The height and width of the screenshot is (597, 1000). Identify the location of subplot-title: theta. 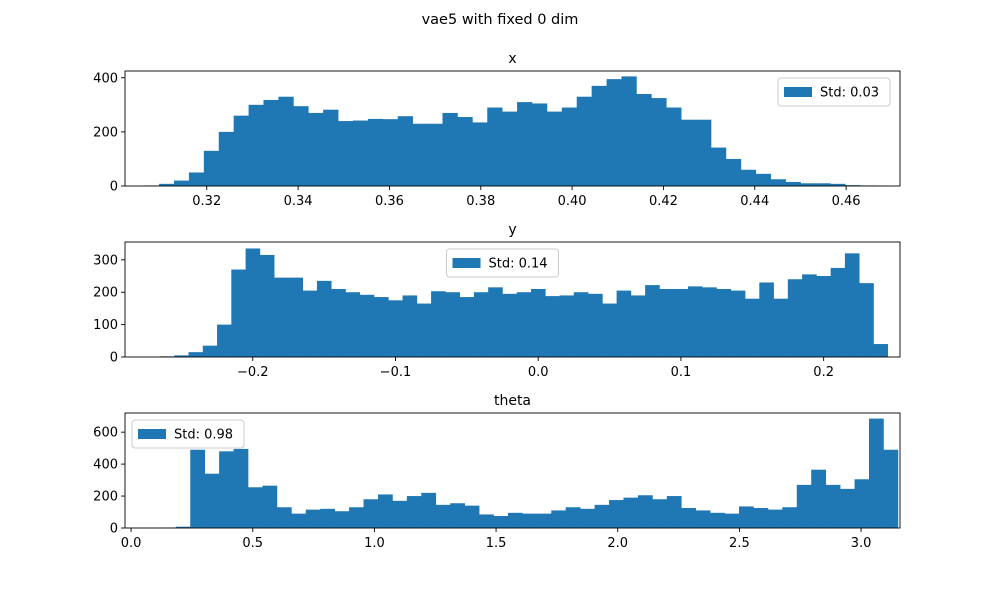
(512, 401).